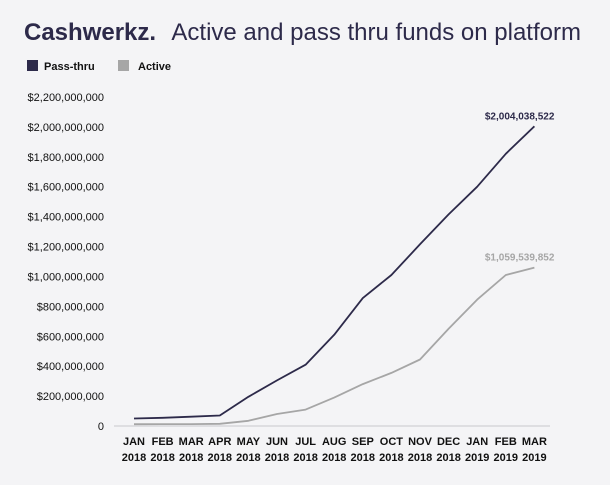  Describe the element at coordinates (66, 248) in the screenshot. I see `y-tick-label: $1,200,000,000` at that location.